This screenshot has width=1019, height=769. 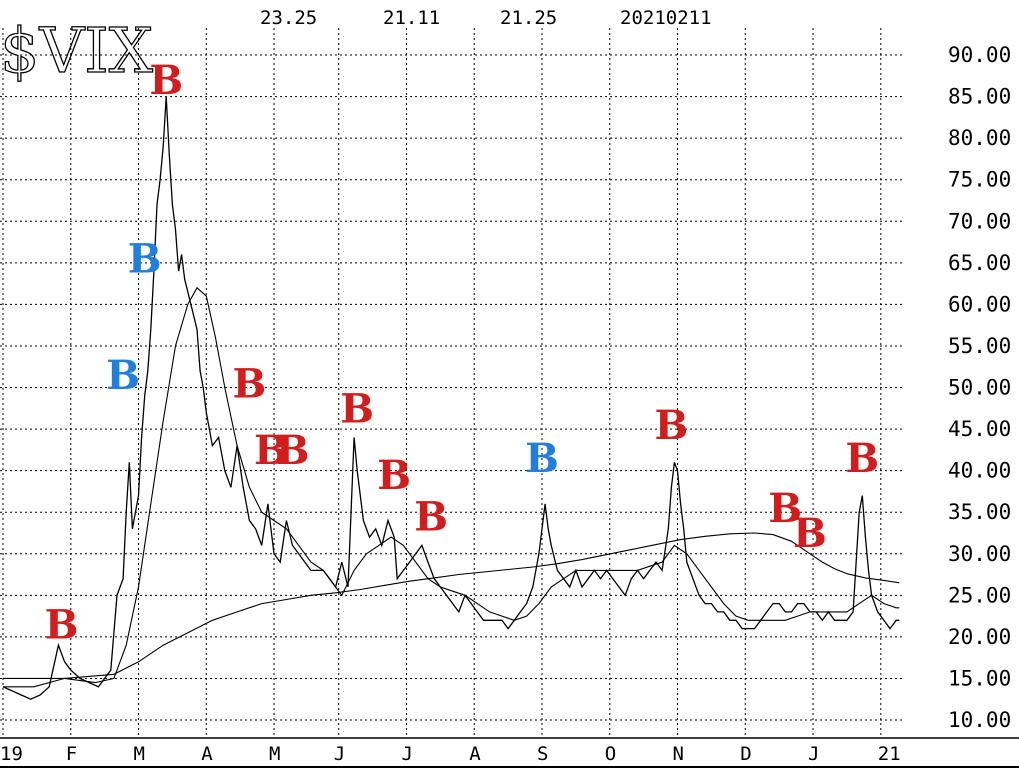 I want to click on y-tick-label: 45.00, so click(x=979, y=429).